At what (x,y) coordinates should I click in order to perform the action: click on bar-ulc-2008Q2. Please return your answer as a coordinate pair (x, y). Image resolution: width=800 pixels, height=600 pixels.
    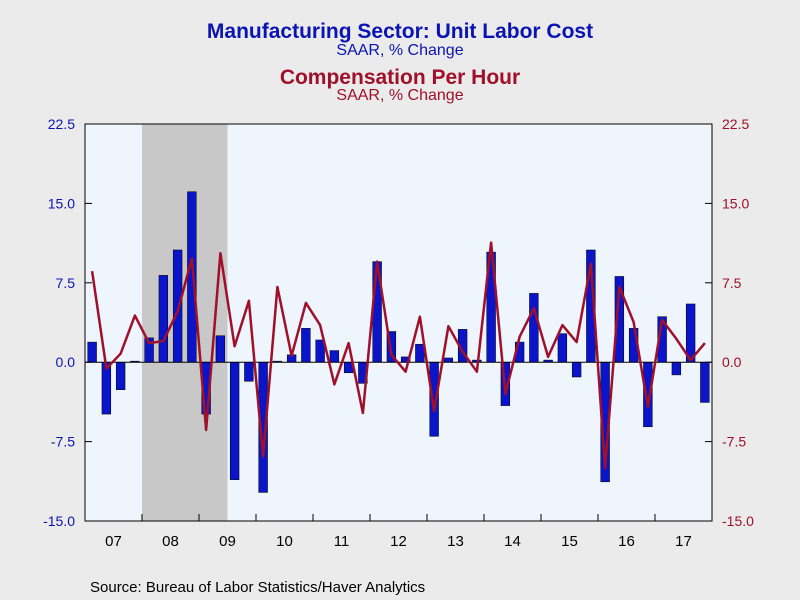
    Looking at the image, I should click on (163, 319).